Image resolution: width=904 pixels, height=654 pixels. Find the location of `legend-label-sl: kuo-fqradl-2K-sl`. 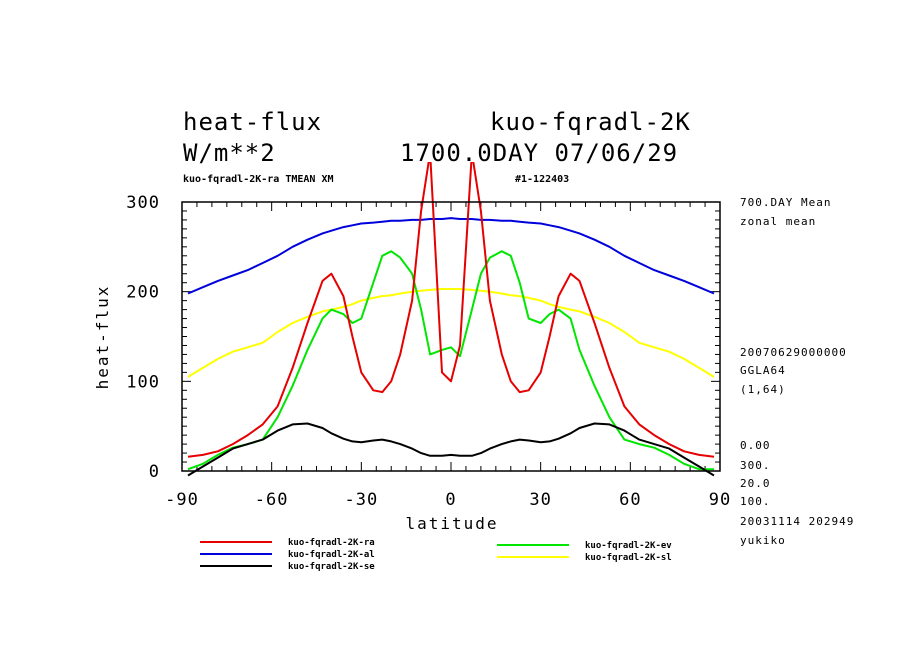

legend-label-sl: kuo-fqradl-2K-sl is located at coordinates (628, 558).